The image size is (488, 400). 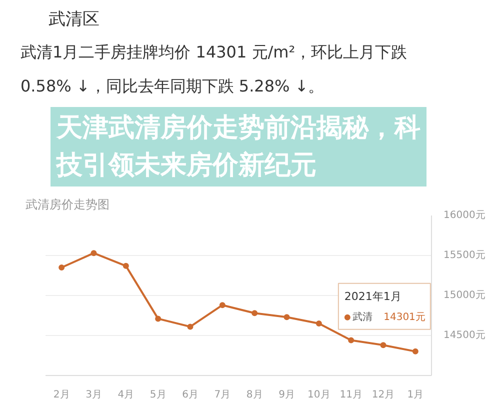 I want to click on x-tick-label: 6月, so click(x=190, y=395).